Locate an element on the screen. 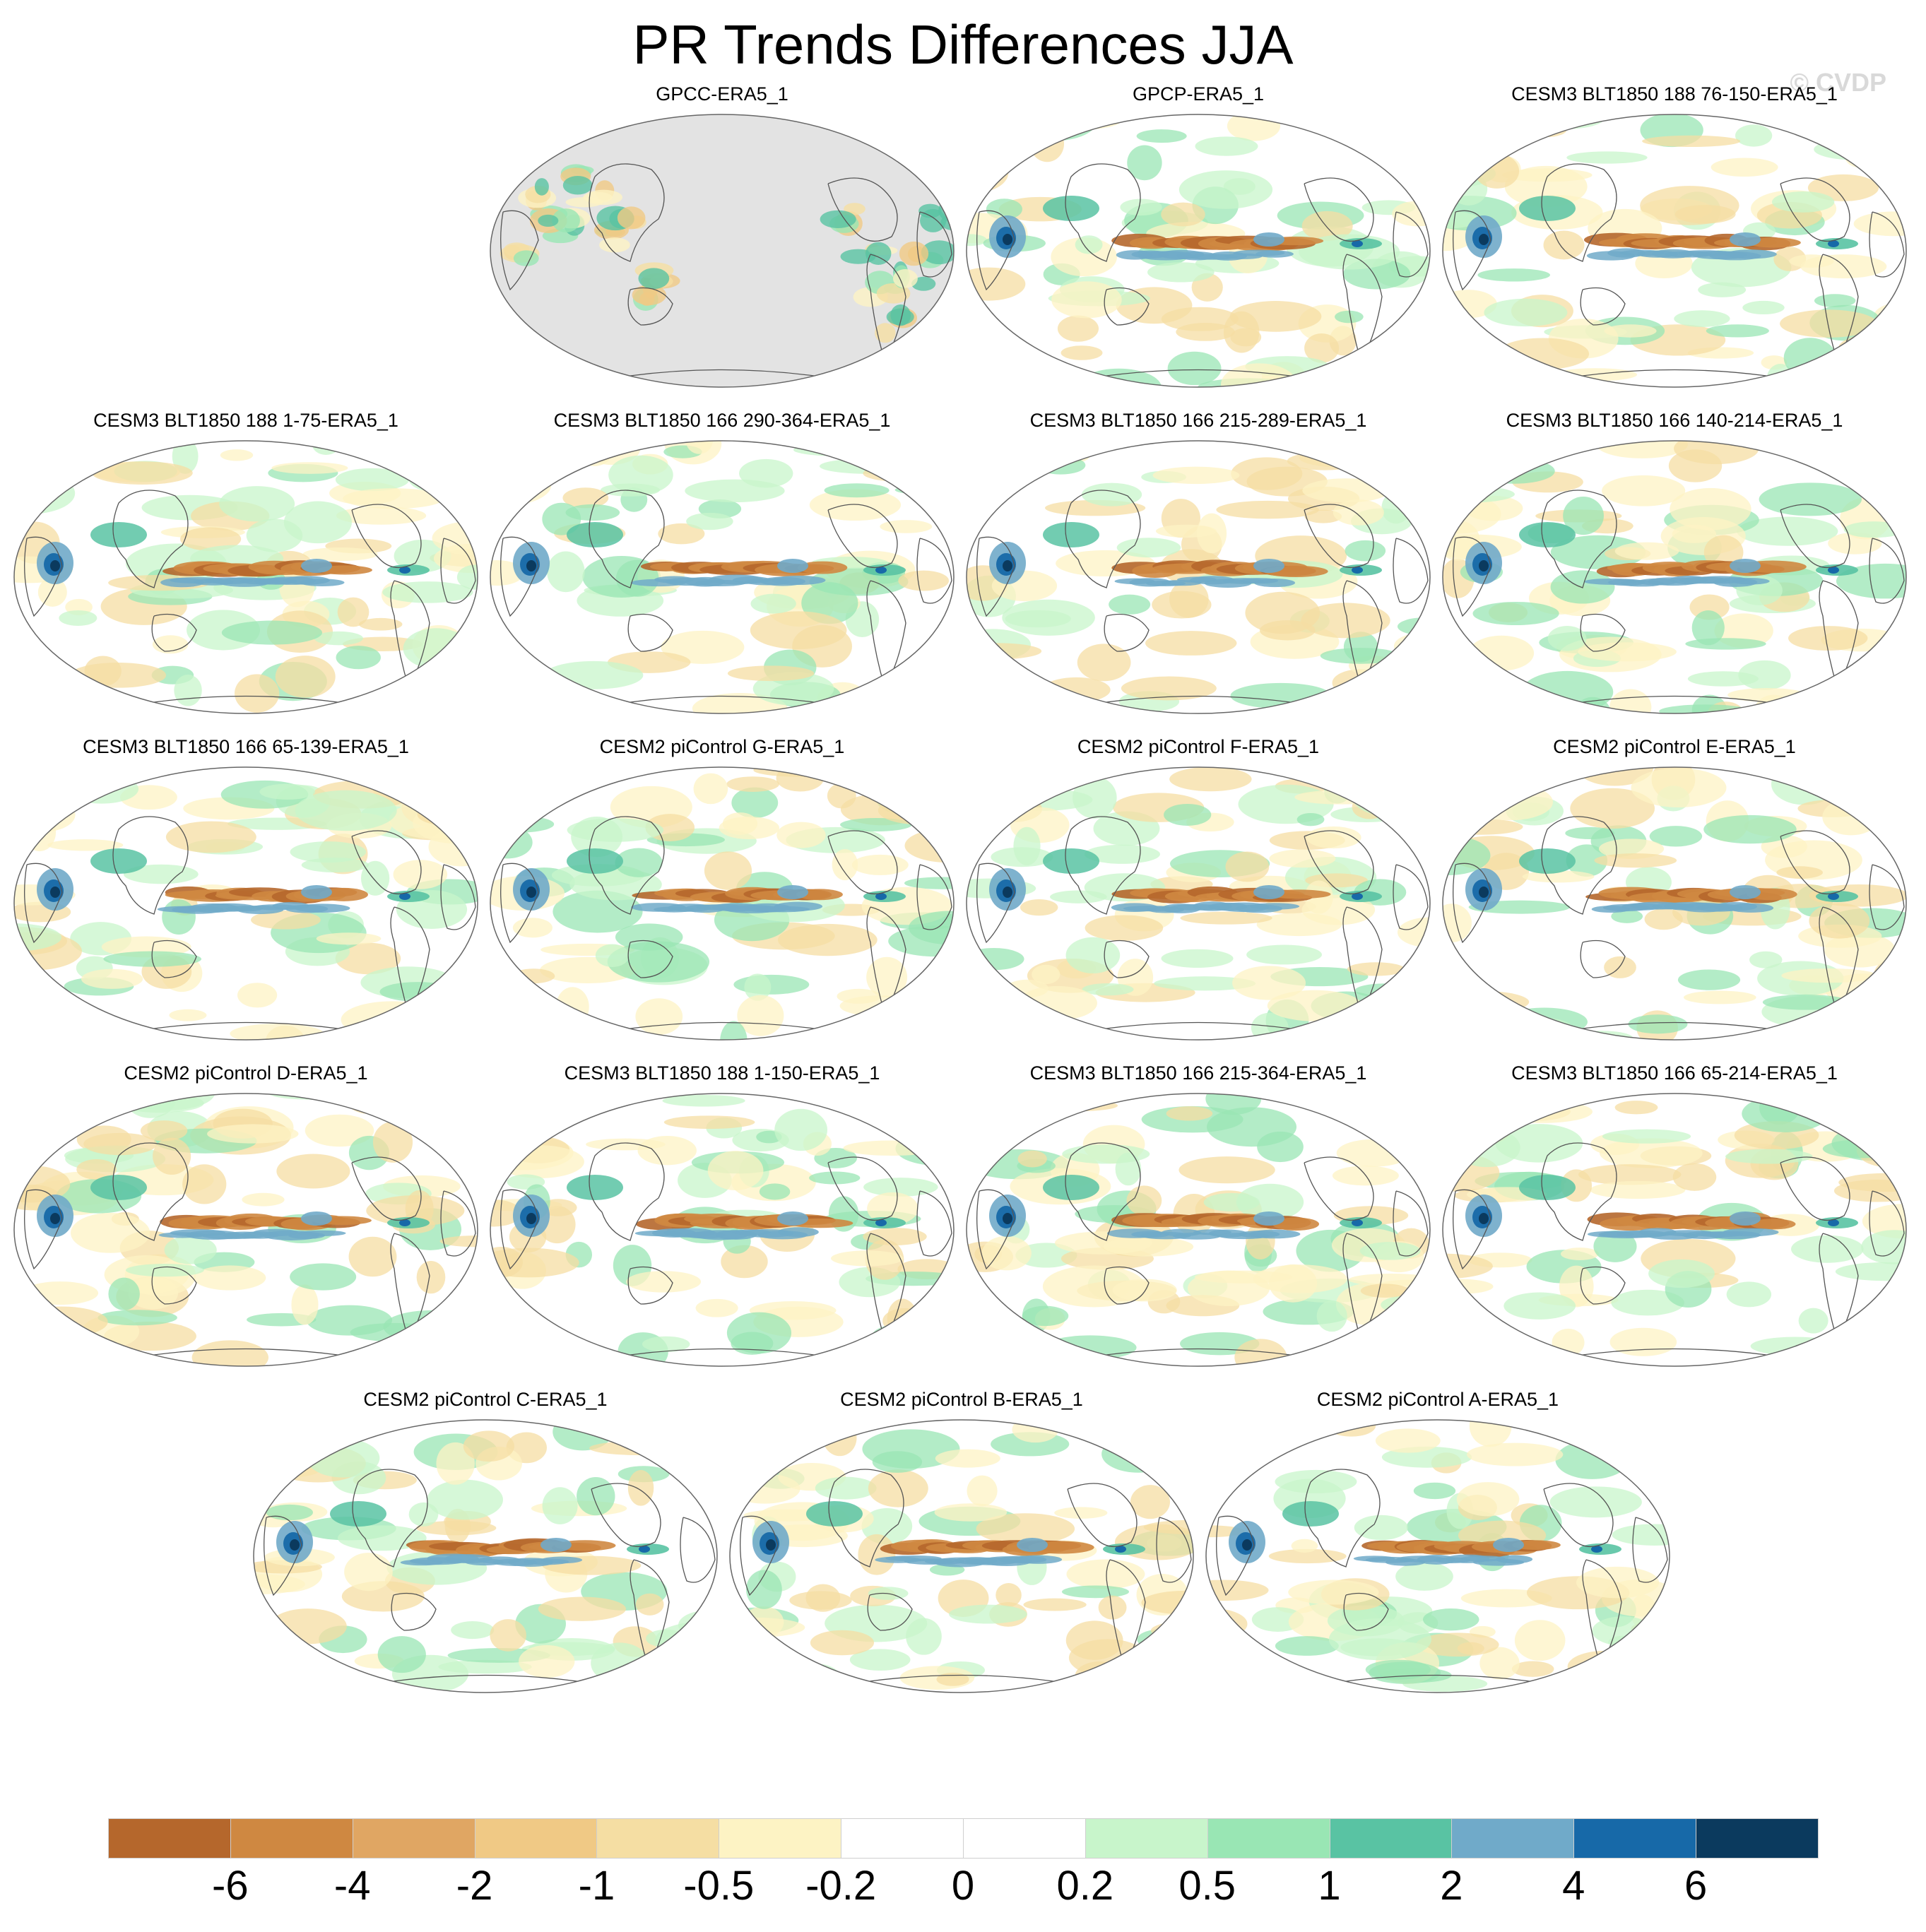 The width and height of the screenshot is (1926, 1932). panel-title: CESM2 piControl D-ERA5_1 is located at coordinates (246, 1073).